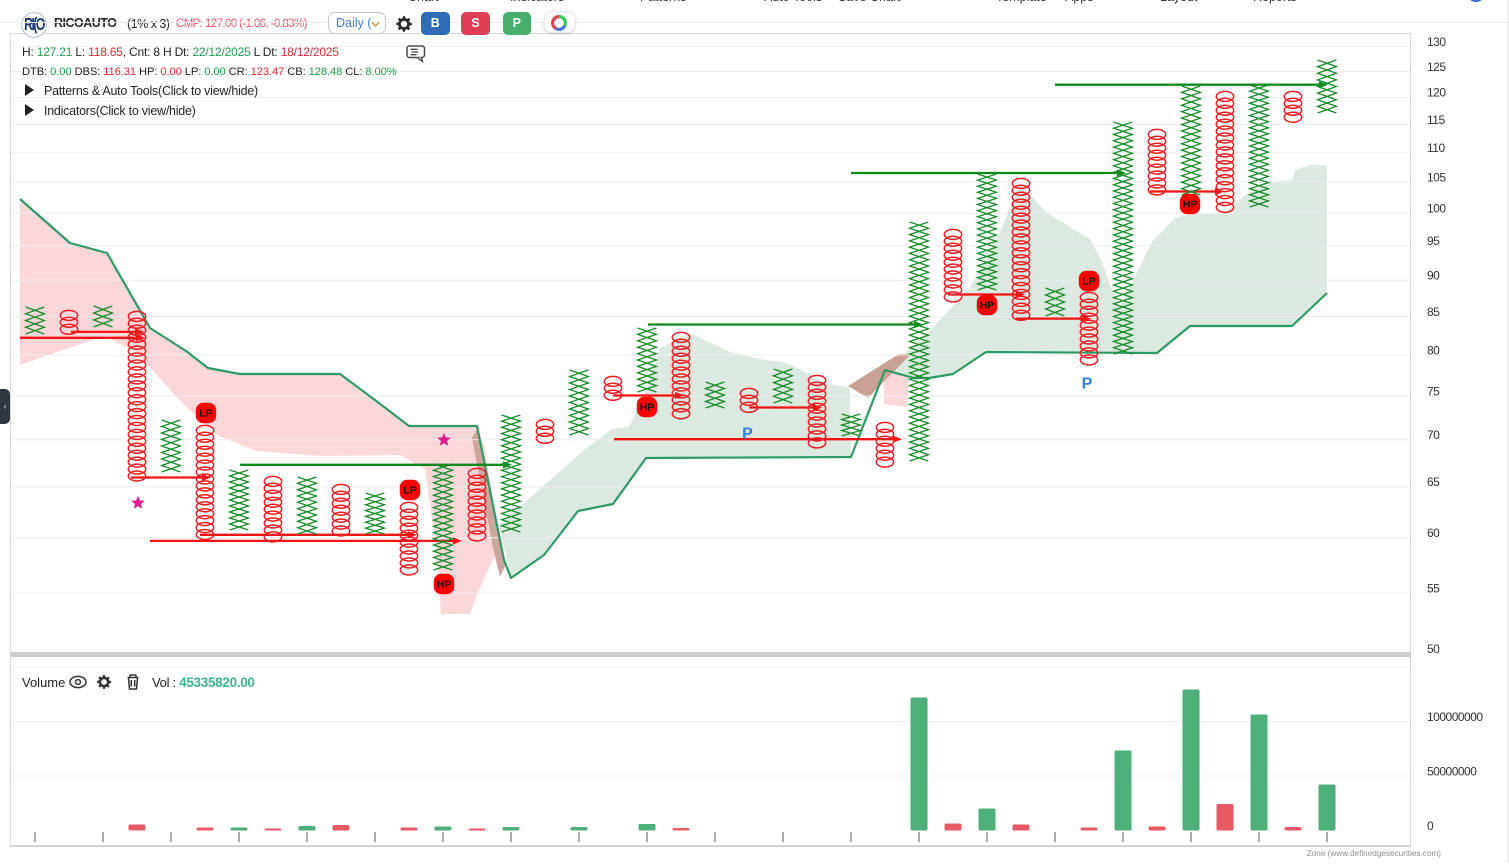  What do you see at coordinates (1374, 853) in the screenshot?
I see `svg-text:Zone (www.definedgesecurities.: Zone (www.definedgesecurities.com)` at bounding box center [1374, 853].